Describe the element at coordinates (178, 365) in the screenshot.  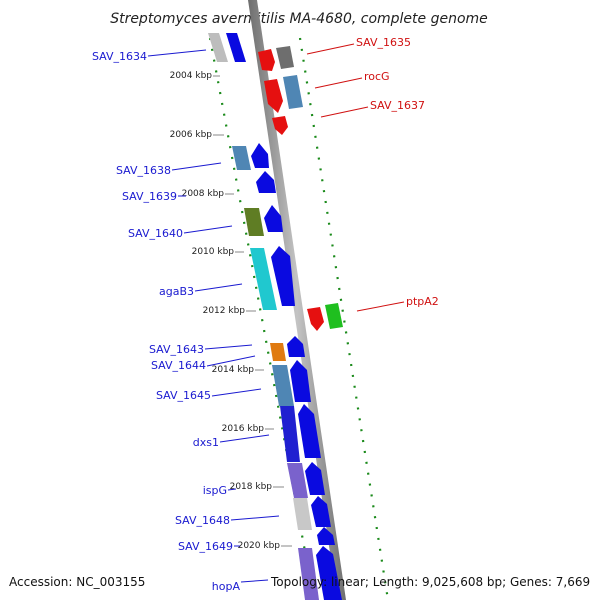
I see `gene-label: SAV_1644` at that location.